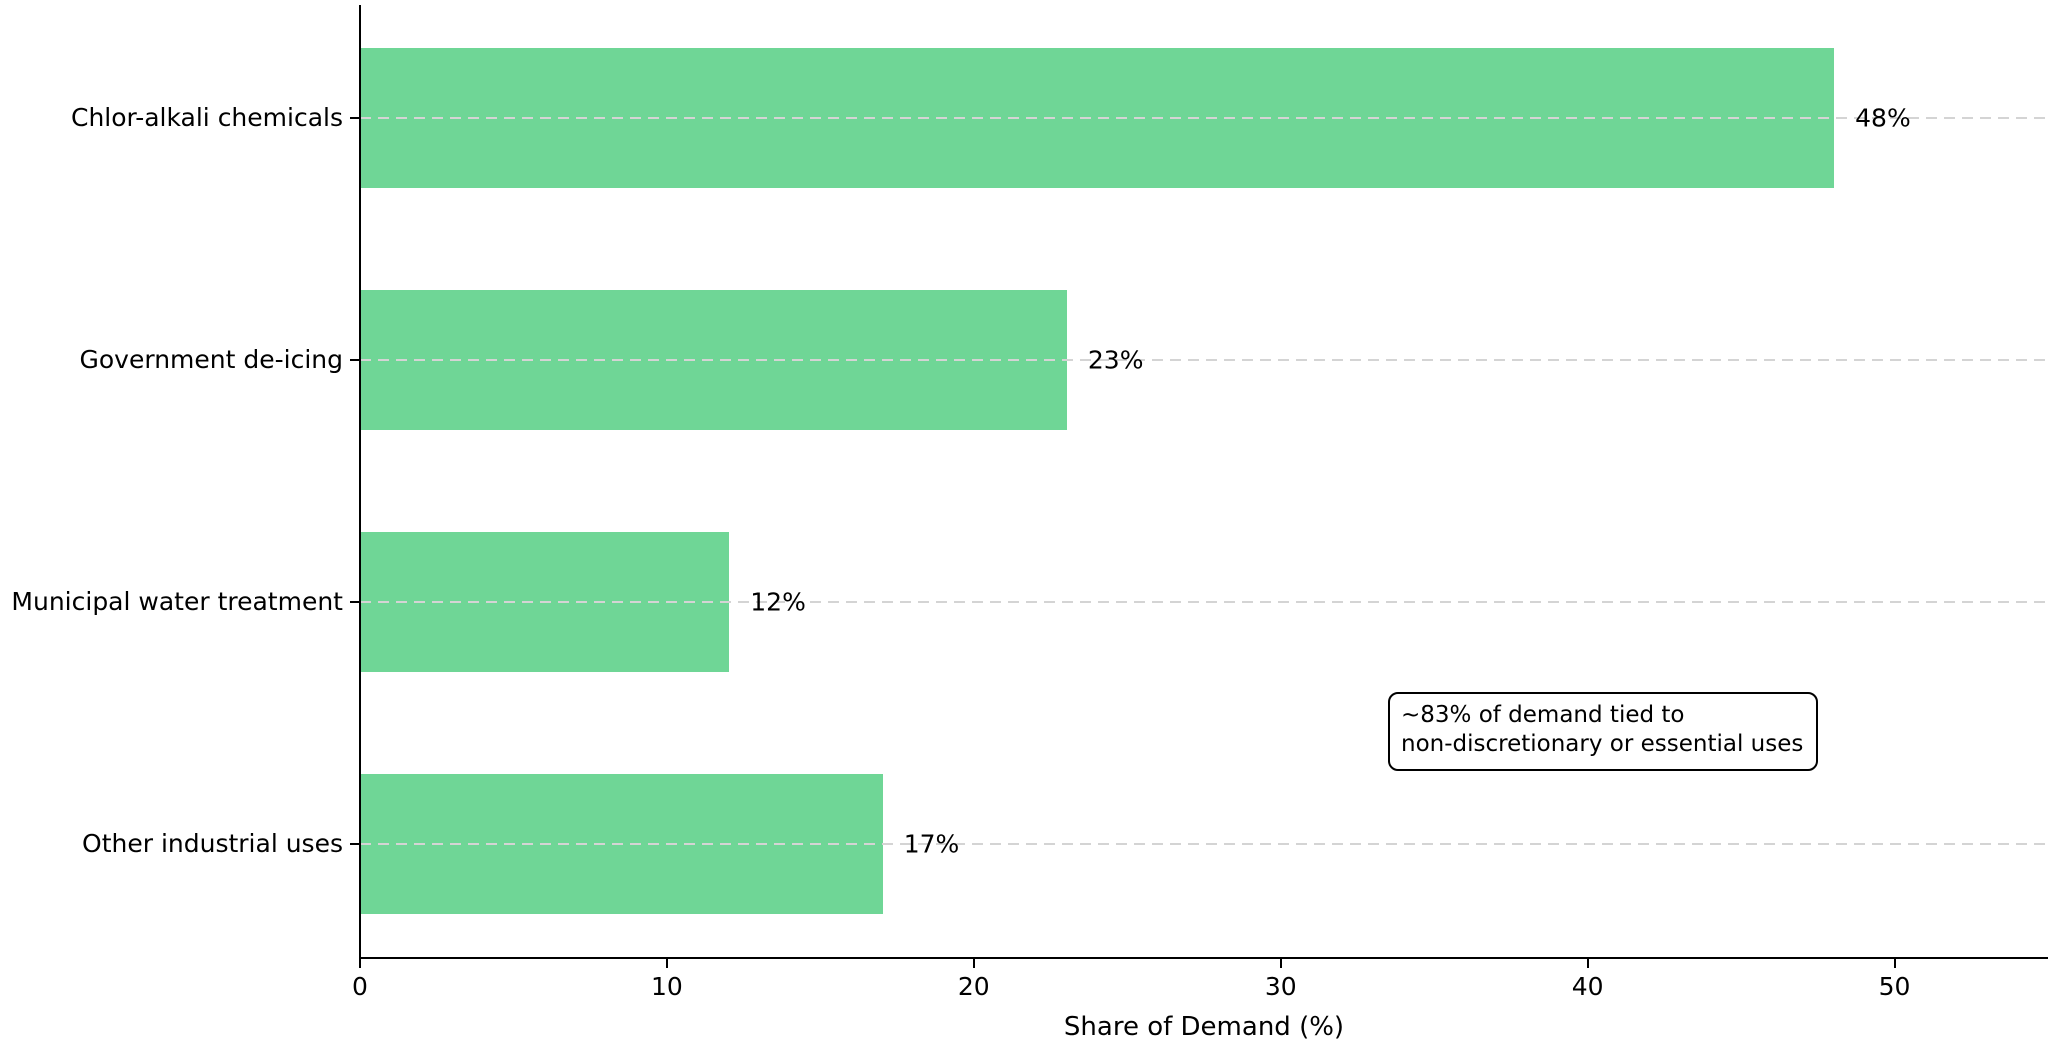 This screenshot has height=1054, width=2048. What do you see at coordinates (1203, 958) in the screenshot?
I see `x-axis-spine` at bounding box center [1203, 958].